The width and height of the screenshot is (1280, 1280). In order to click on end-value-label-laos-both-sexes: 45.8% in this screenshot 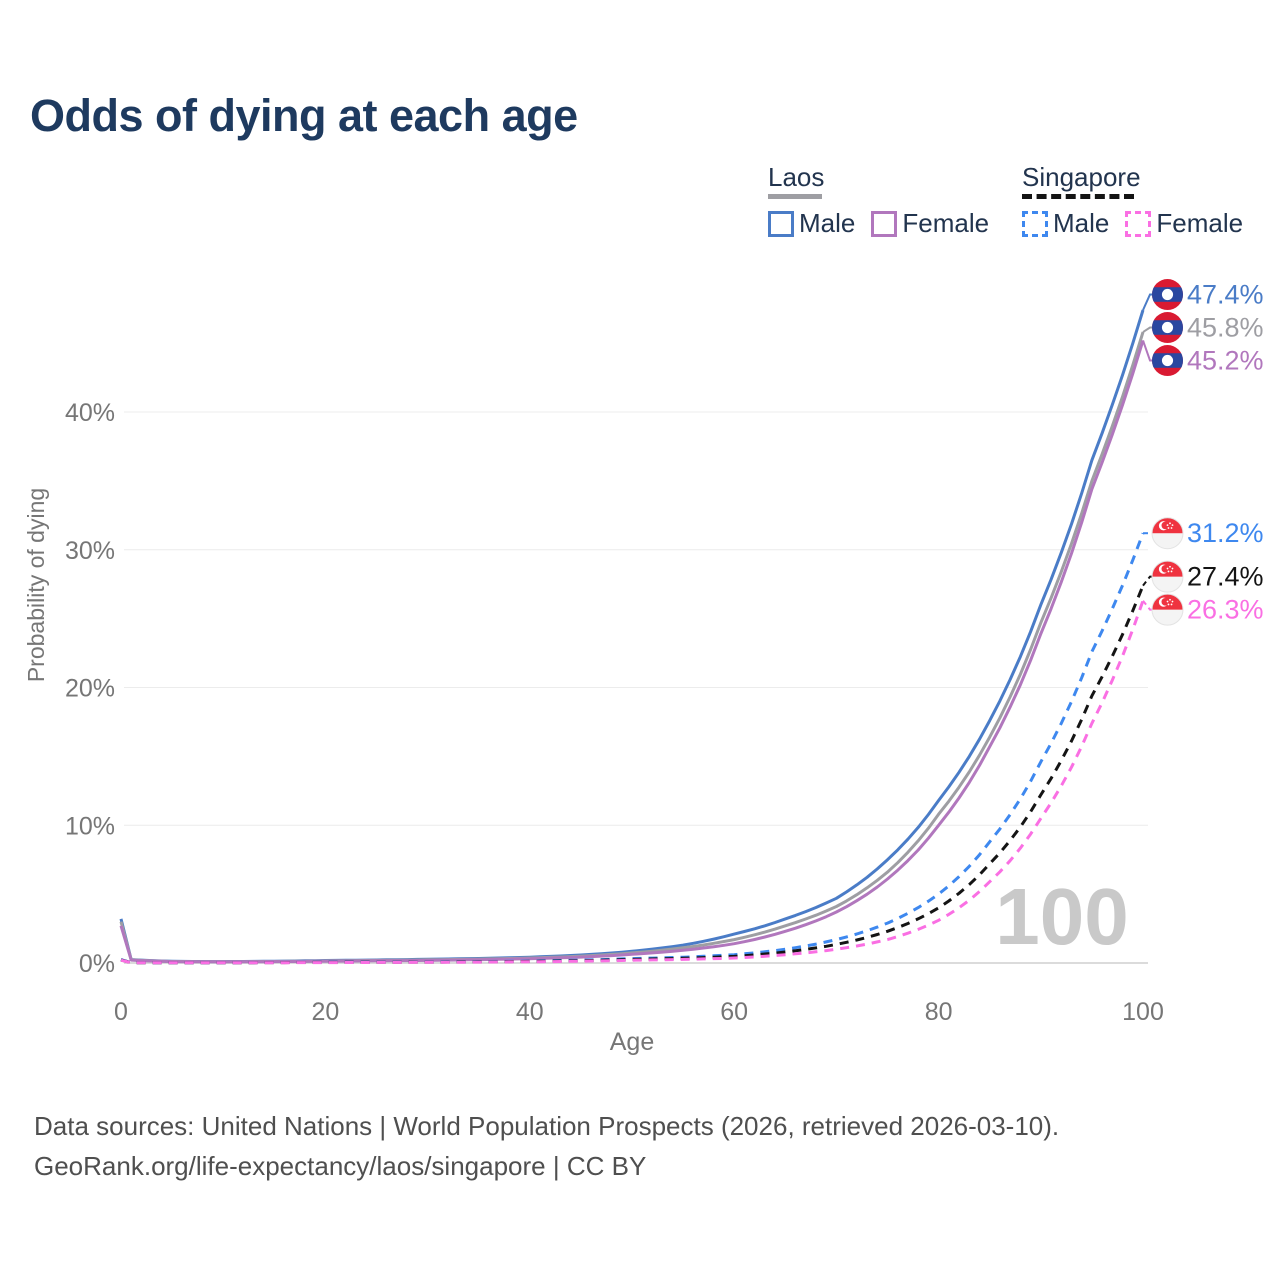, I will do `click(1225, 328)`.